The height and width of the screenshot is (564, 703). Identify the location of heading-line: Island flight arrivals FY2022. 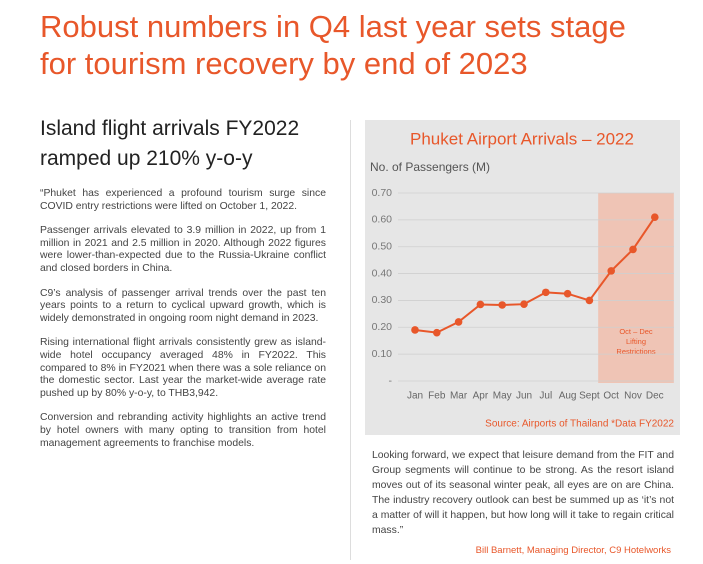
(170, 128).